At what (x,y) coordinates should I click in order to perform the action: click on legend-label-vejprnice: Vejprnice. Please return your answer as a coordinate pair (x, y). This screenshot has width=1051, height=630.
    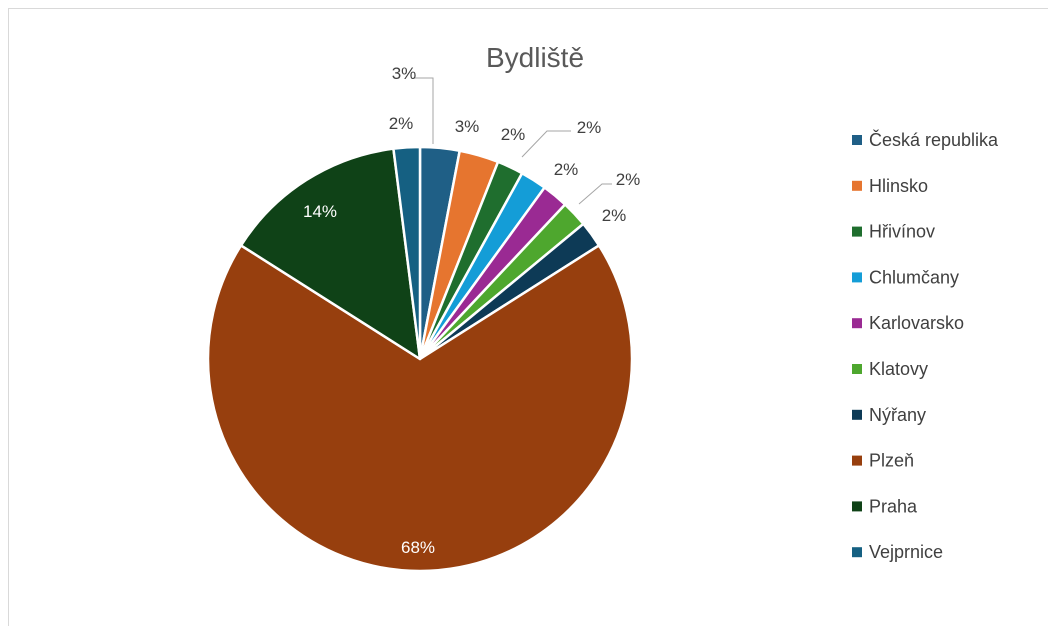
    Looking at the image, I should click on (906, 552).